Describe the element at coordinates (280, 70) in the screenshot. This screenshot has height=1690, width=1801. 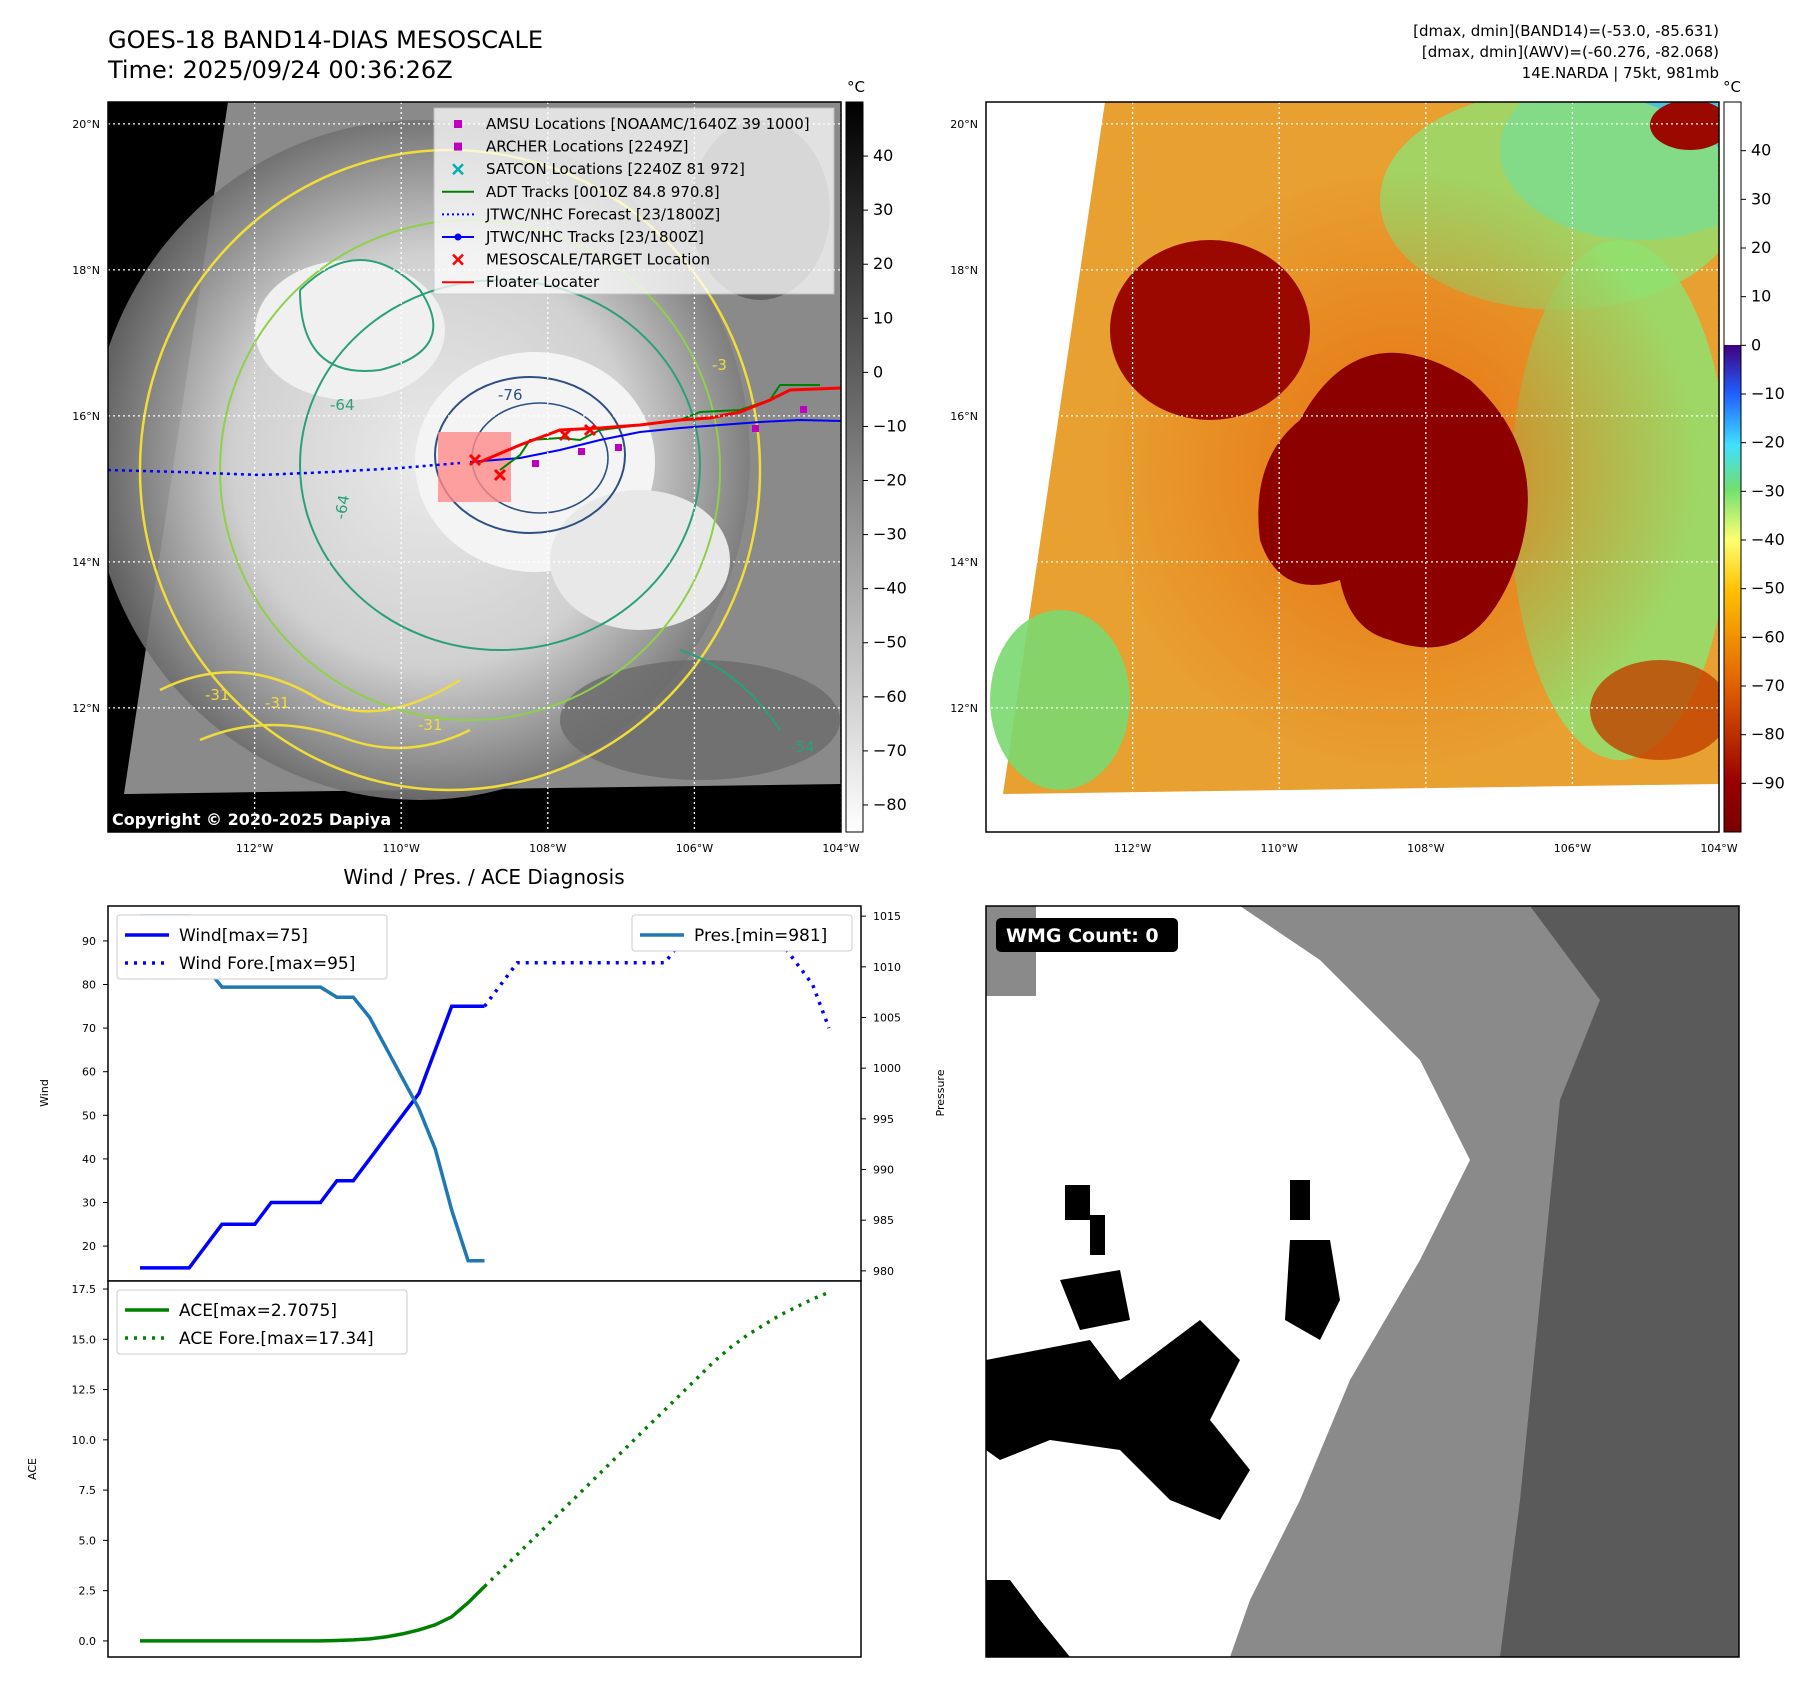
I see `figure-time: Time: 2025/09/24 00:36:26Z` at that location.